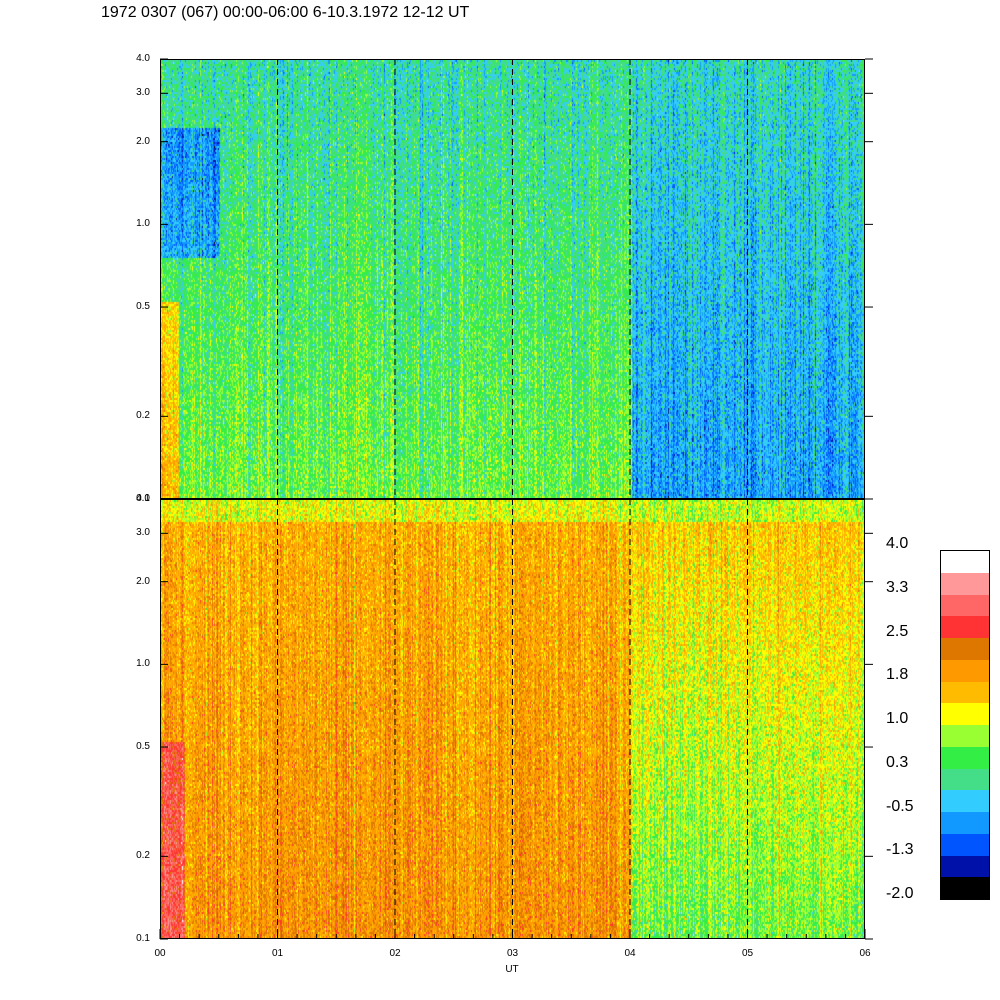 This screenshot has width=1000, height=1000. Describe the element at coordinates (512, 969) in the screenshot. I see `x-axis-label: UT` at that location.